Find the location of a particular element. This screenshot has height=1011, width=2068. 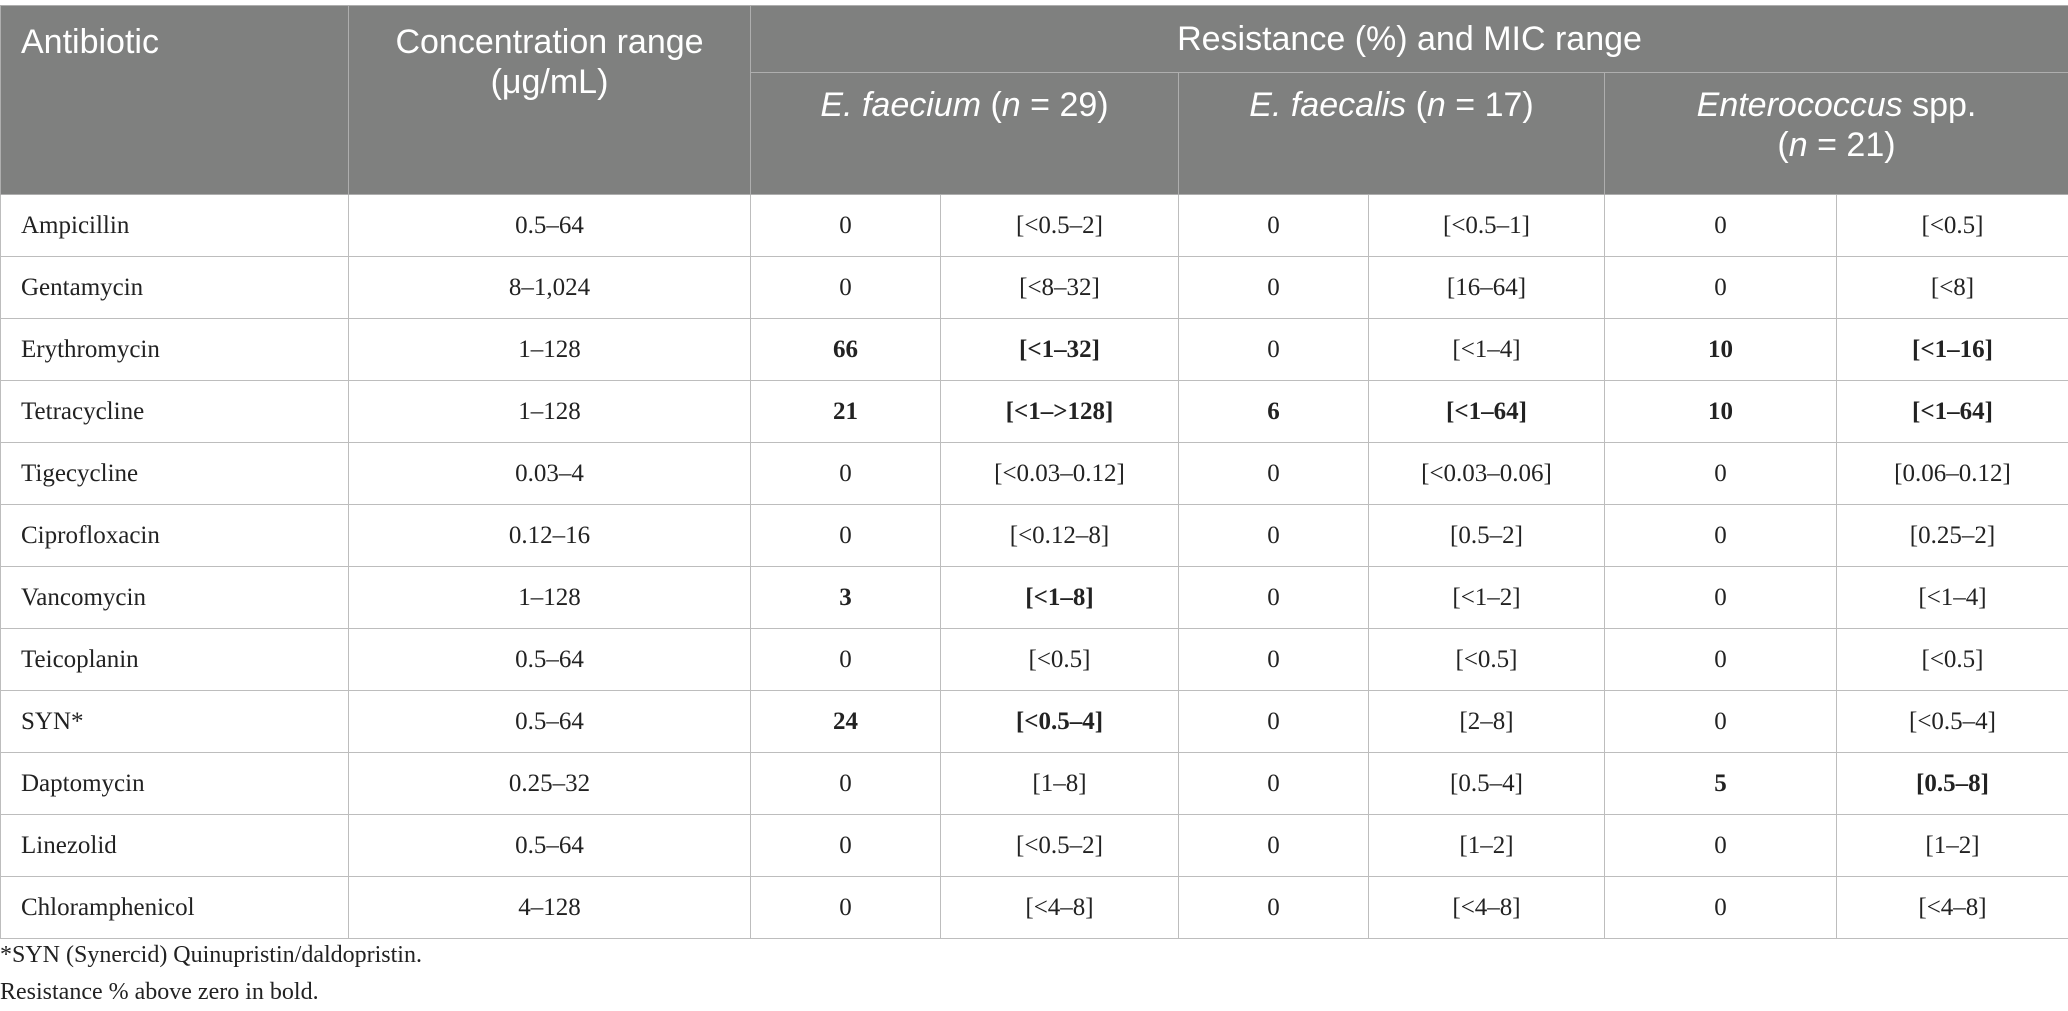

enterococcus-spp-resistance: 10 is located at coordinates (1721, 412).